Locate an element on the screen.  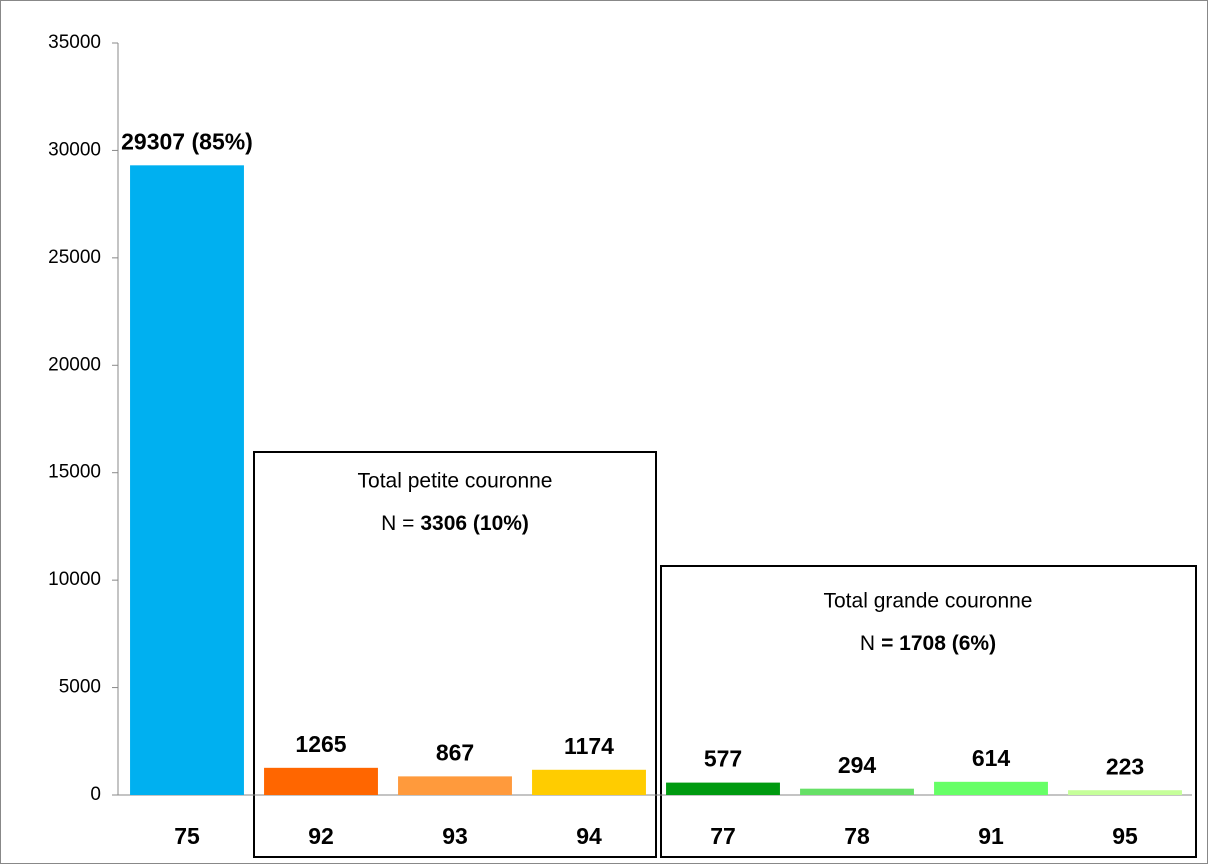
y-tick-label: 0 is located at coordinates (95, 794).